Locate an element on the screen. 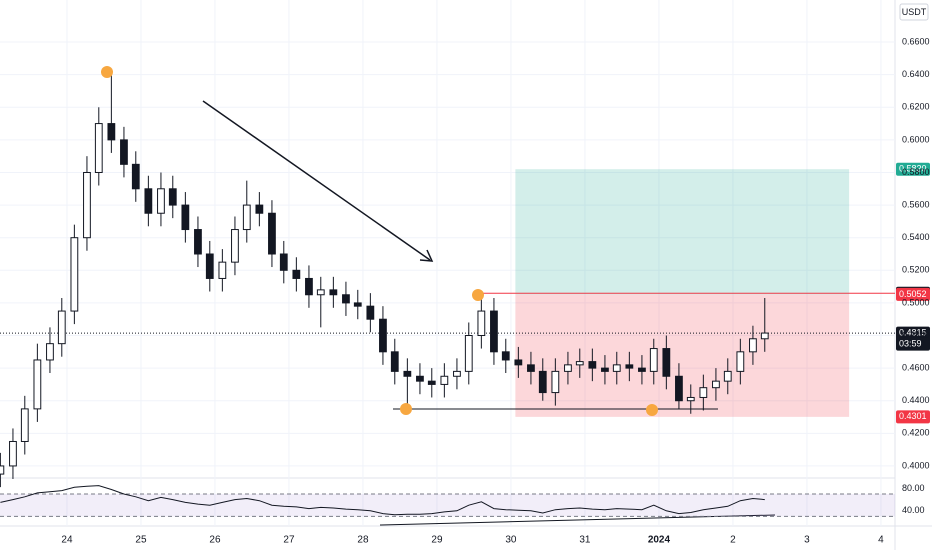 This screenshot has height=550, width=932. countdown: 03:59 is located at coordinates (910, 343).